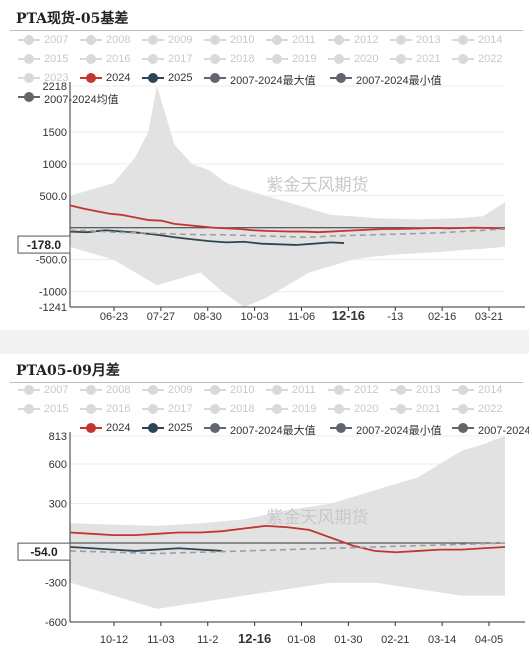 This screenshot has height=654, width=529. I want to click on y-tick-label: 1000, so click(55, 165).